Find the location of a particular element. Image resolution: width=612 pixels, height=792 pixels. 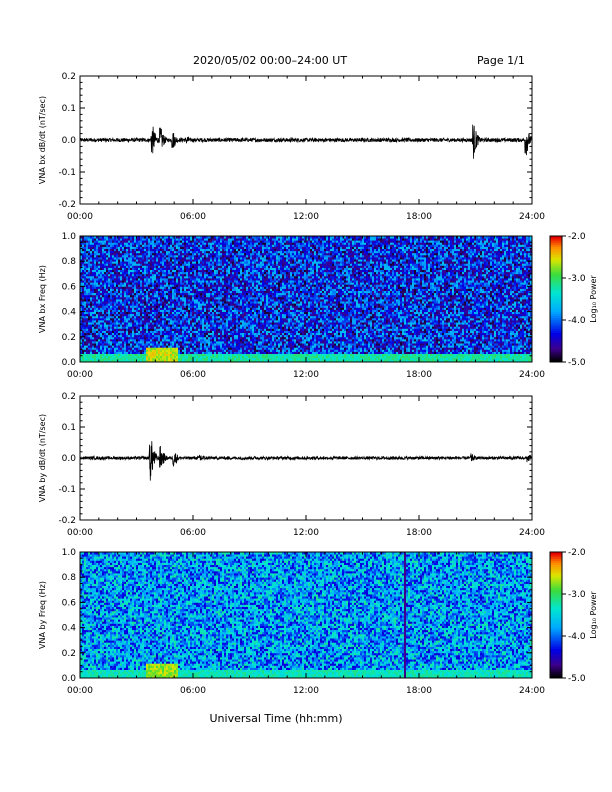

y-tick-label: -0.1 is located at coordinates (67, 173).